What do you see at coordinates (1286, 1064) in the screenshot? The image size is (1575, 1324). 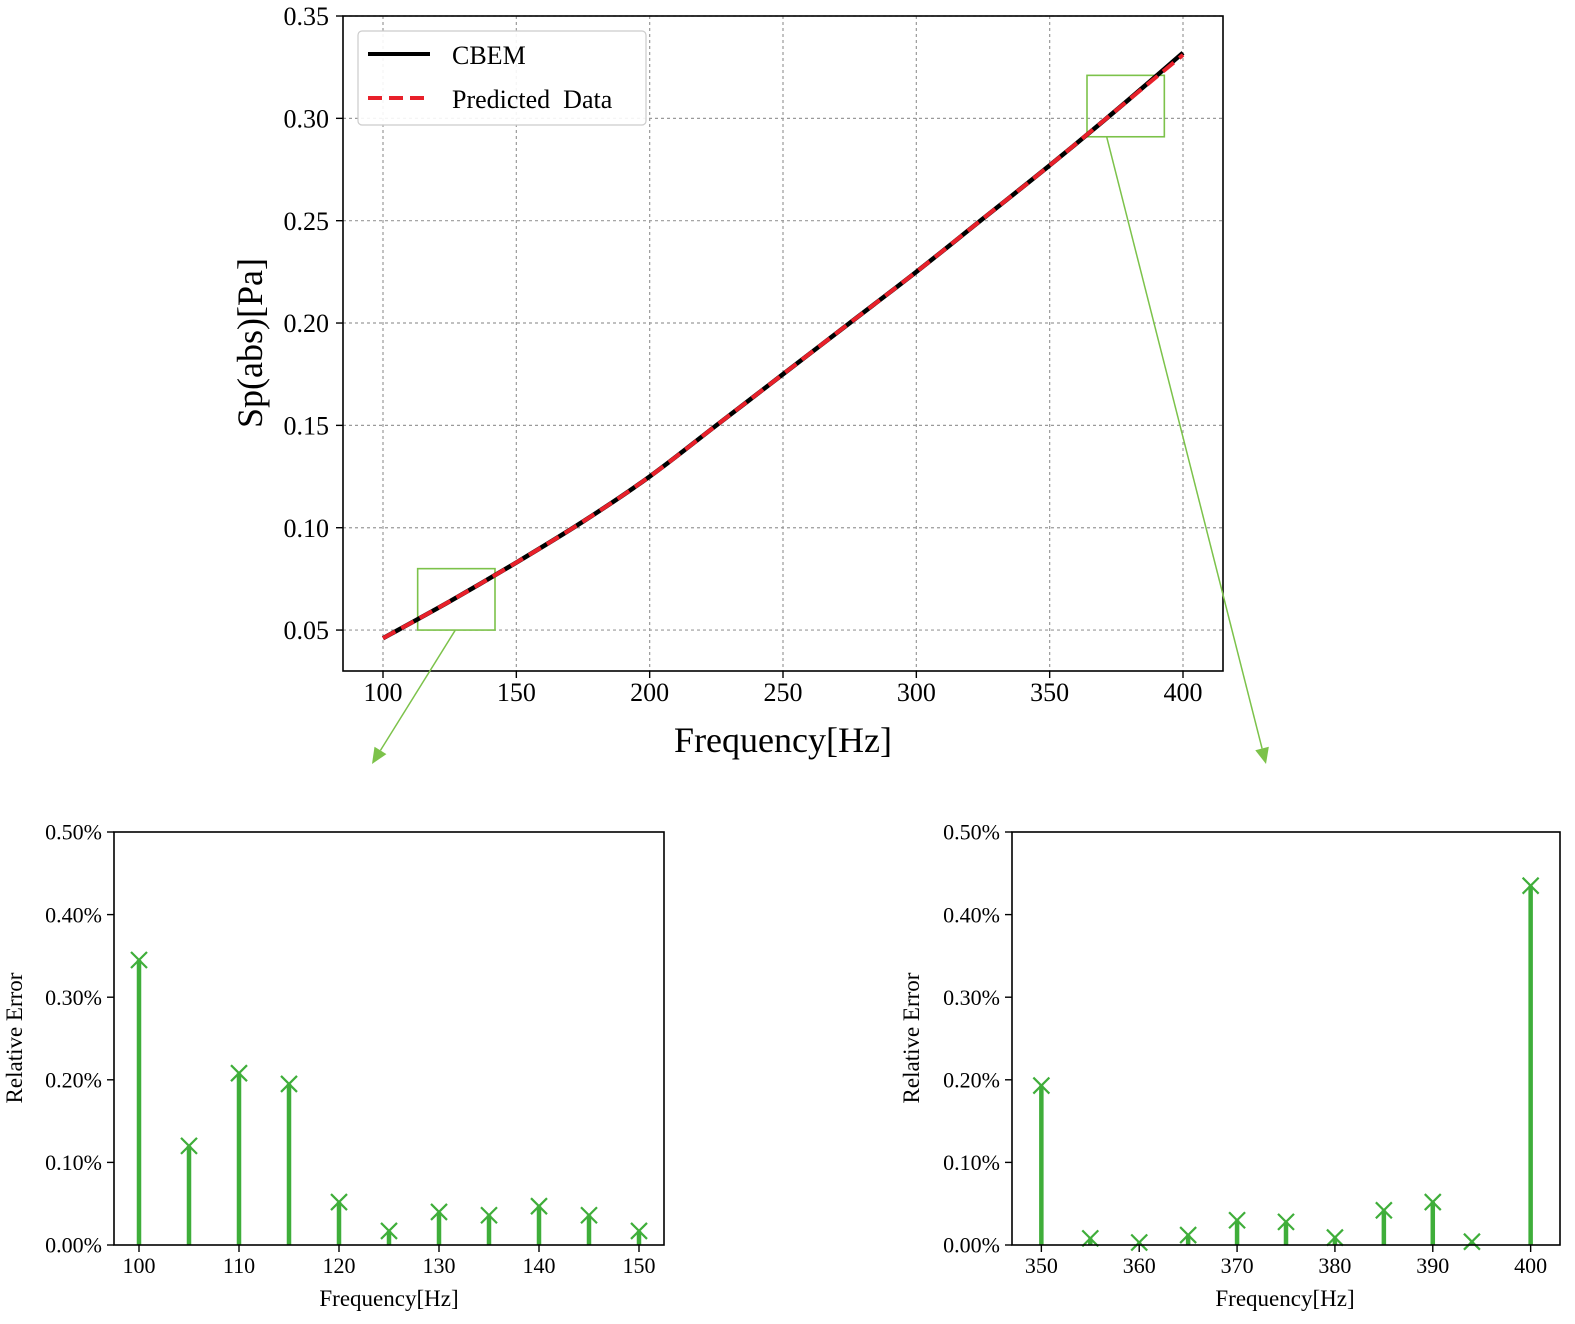 I see `right-stems` at bounding box center [1286, 1064].